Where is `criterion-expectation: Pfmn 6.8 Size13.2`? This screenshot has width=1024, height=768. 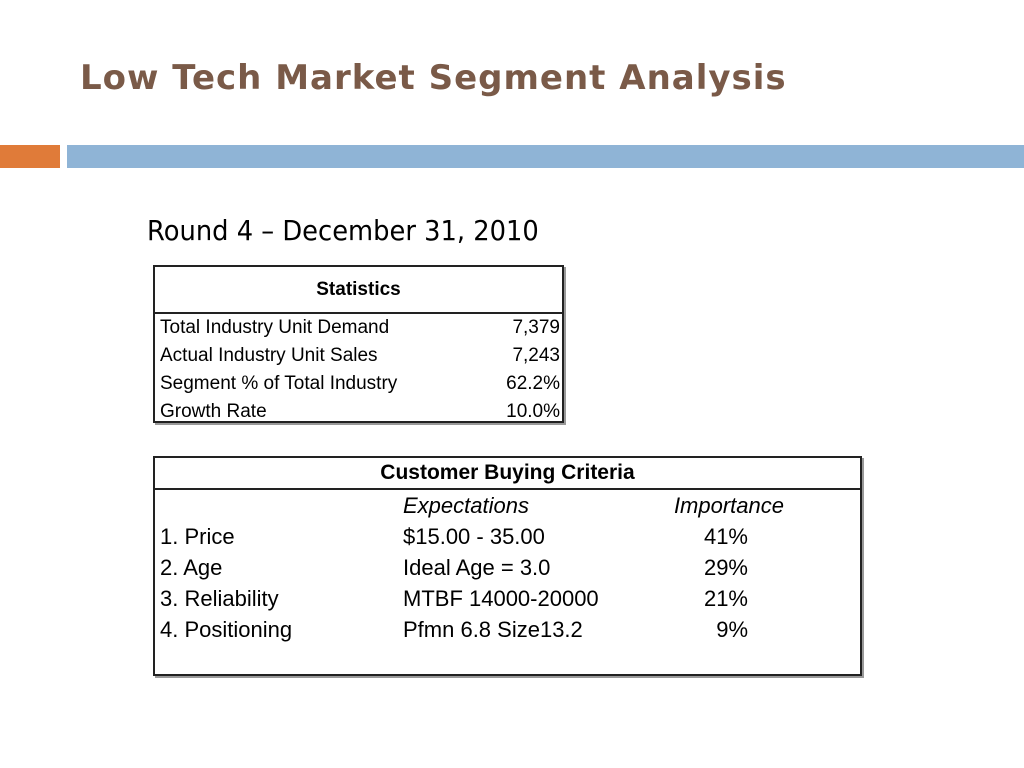 criterion-expectation: Pfmn 6.8 Size13.2 is located at coordinates (493, 629).